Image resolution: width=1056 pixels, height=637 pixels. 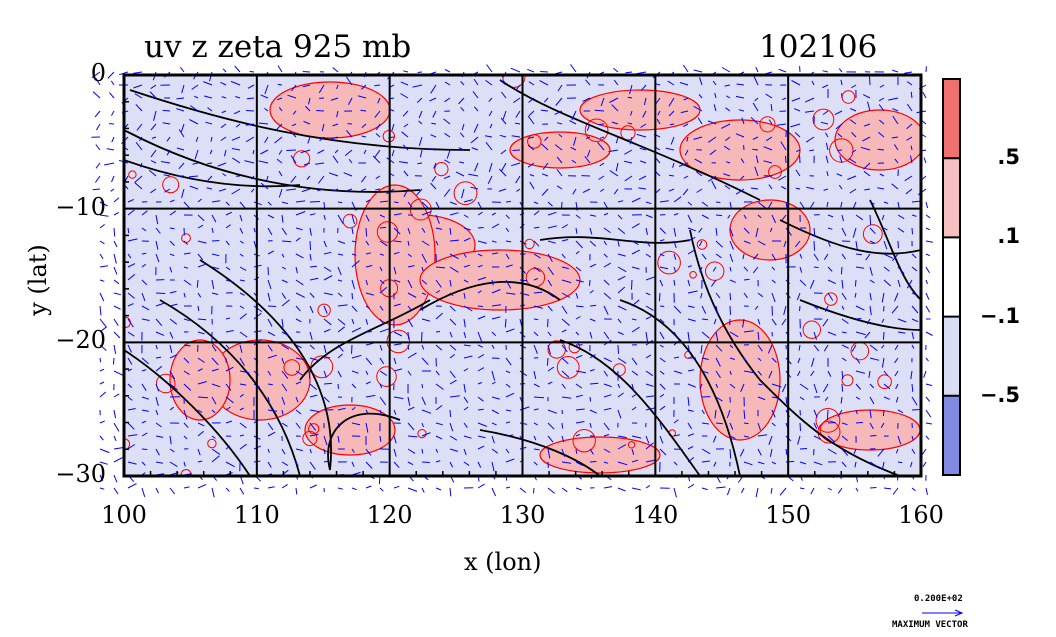 I want to click on height-contour, so click(x=795, y=352).